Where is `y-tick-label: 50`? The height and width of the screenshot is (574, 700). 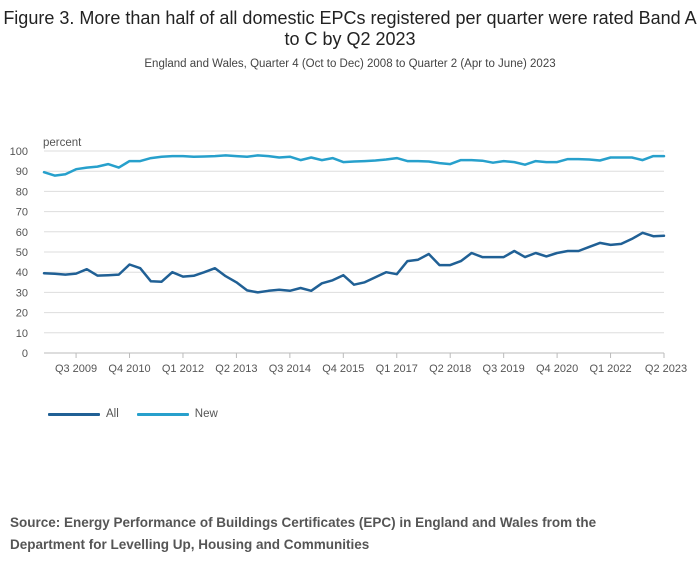
y-tick-label: 50 is located at coordinates (22, 253).